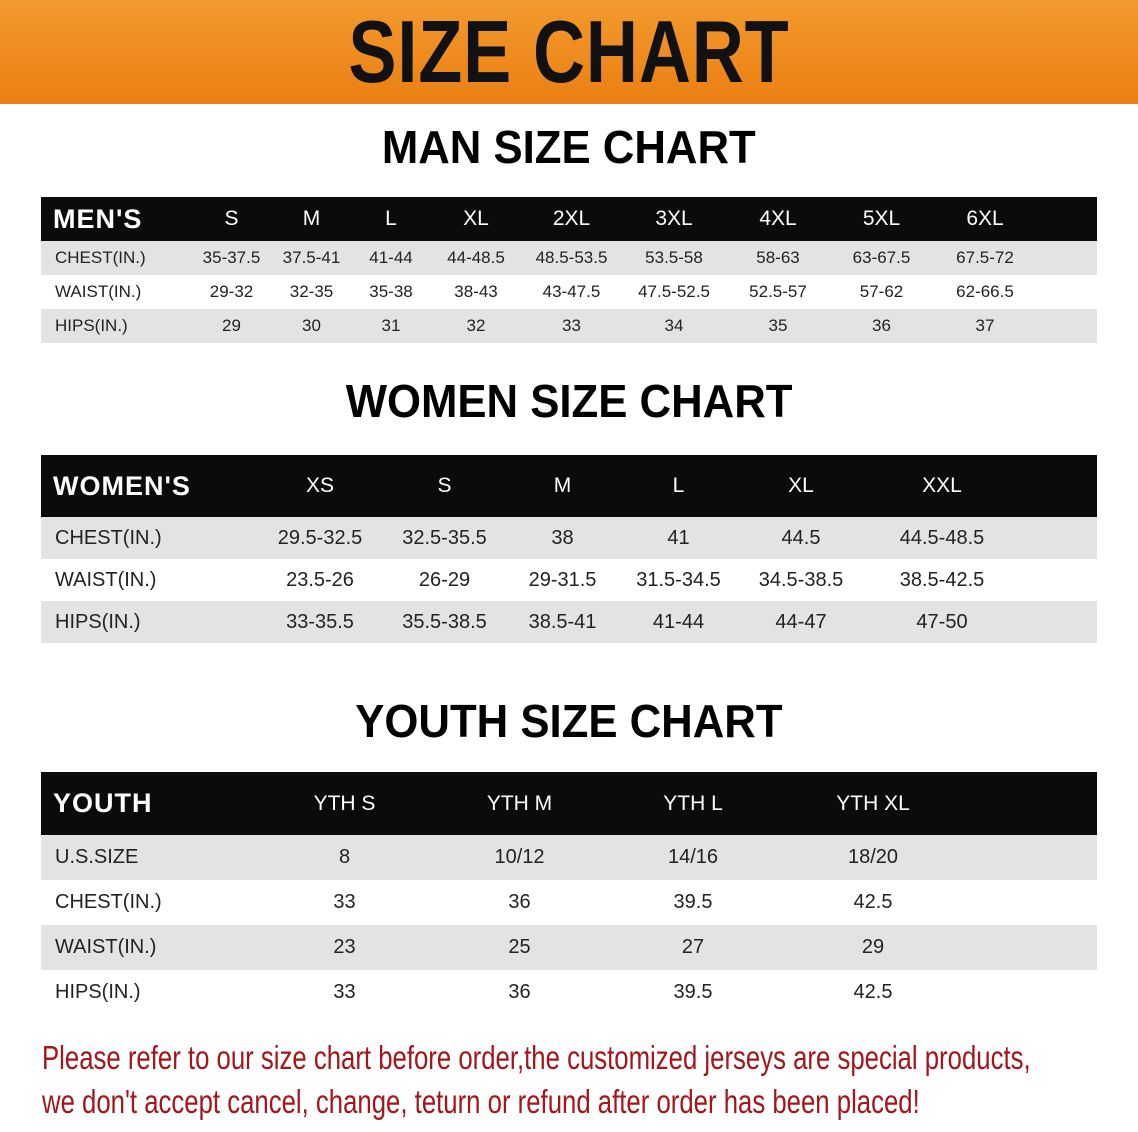  Describe the element at coordinates (873, 857) in the screenshot. I see `measurement-value: 18/20` at that location.